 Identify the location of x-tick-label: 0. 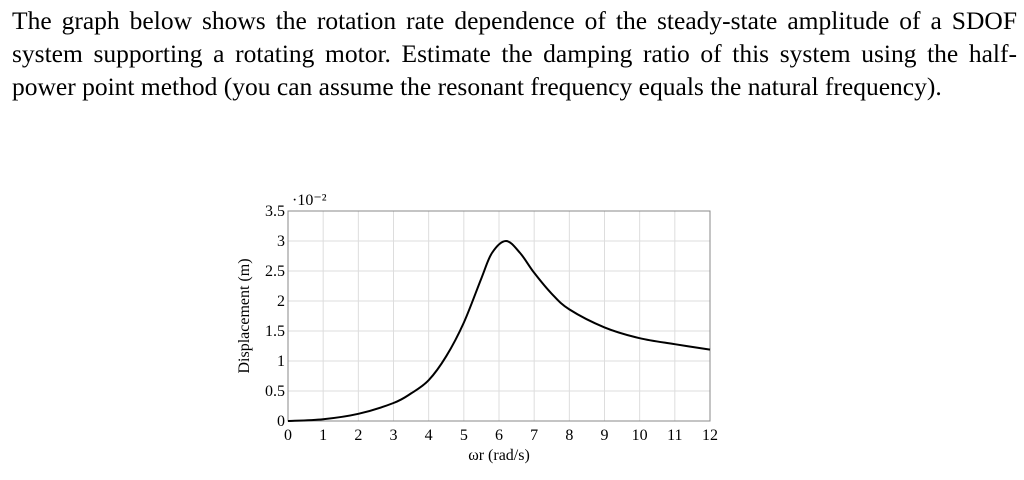
(288, 435).